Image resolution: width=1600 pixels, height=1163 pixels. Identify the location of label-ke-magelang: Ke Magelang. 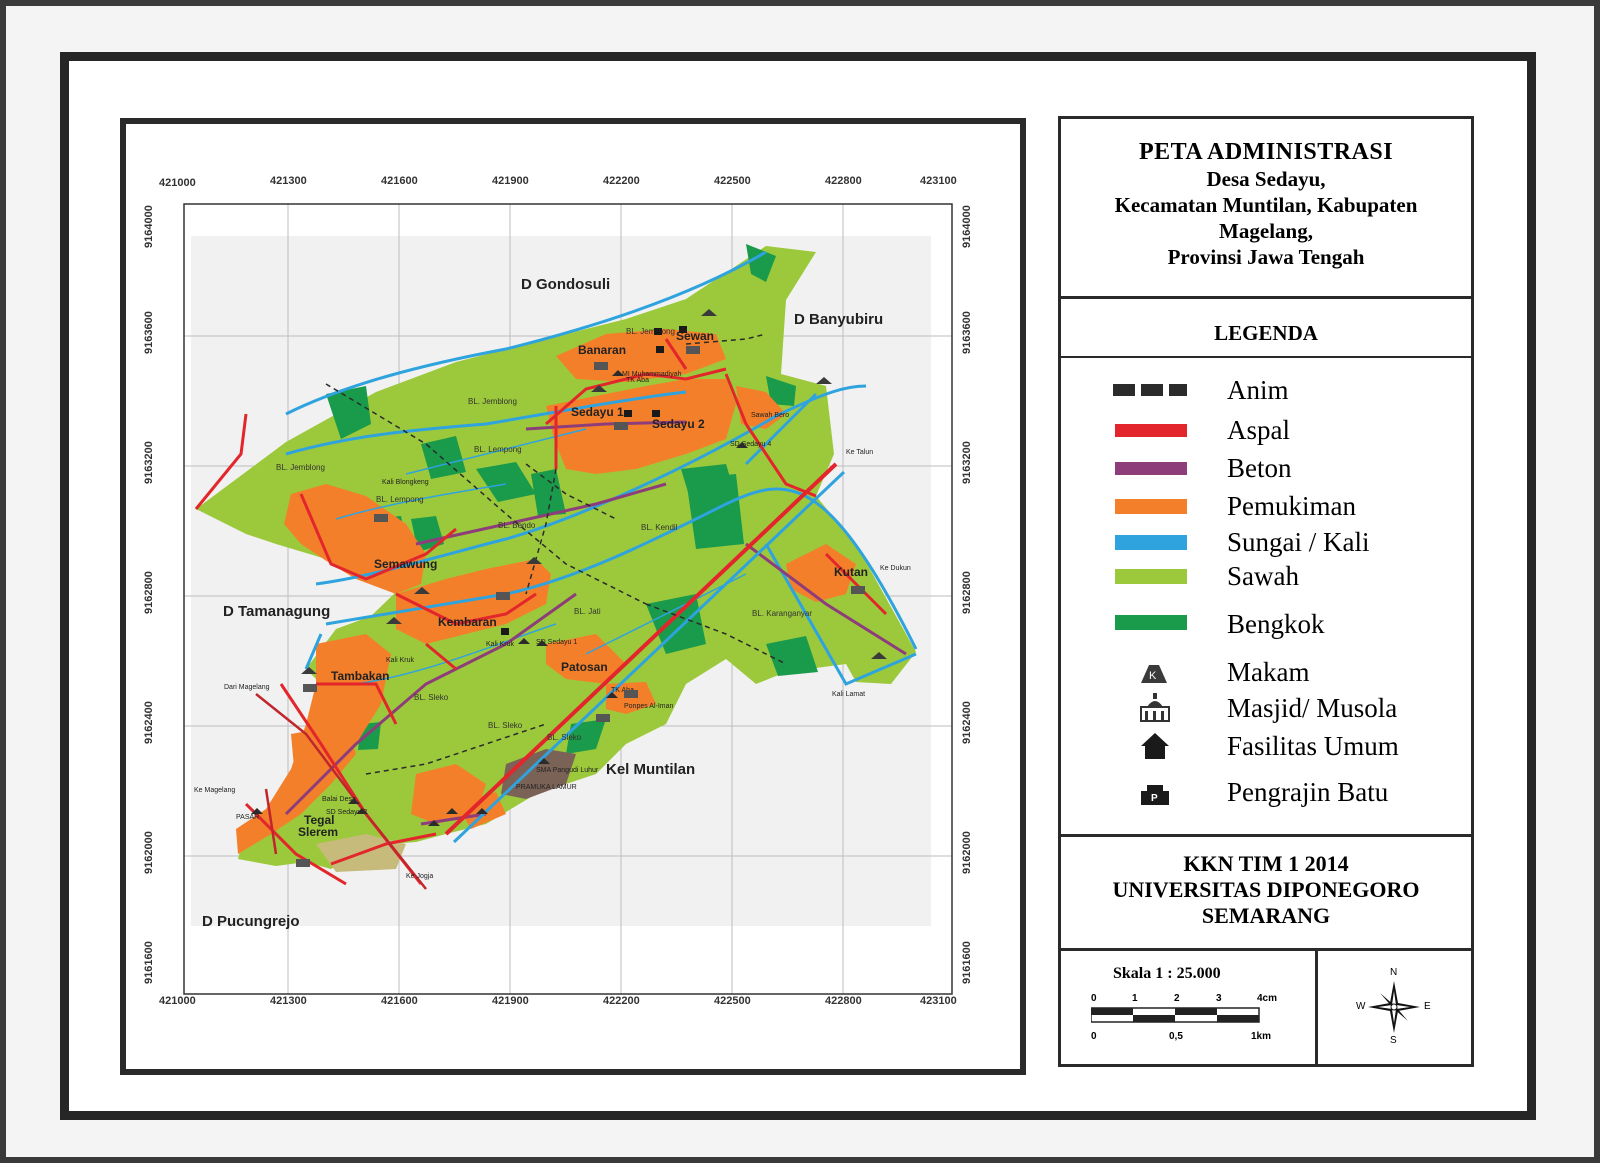
(214, 790).